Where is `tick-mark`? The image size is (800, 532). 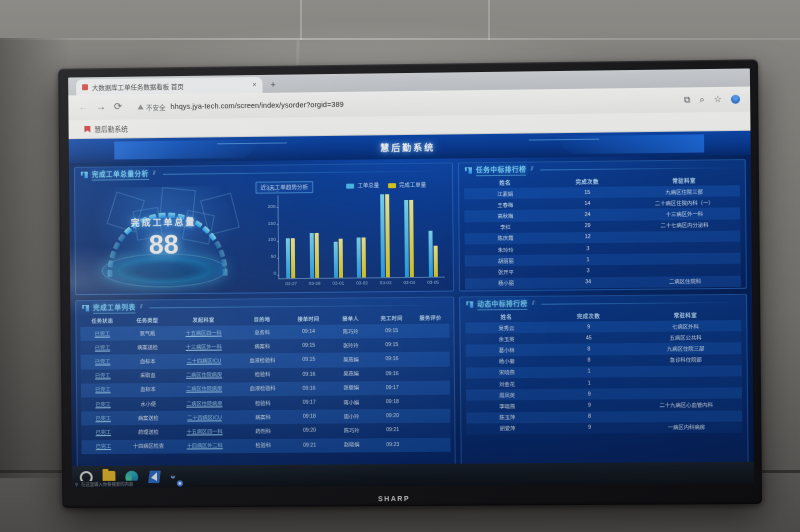
tick-mark is located at coordinates (278, 258).